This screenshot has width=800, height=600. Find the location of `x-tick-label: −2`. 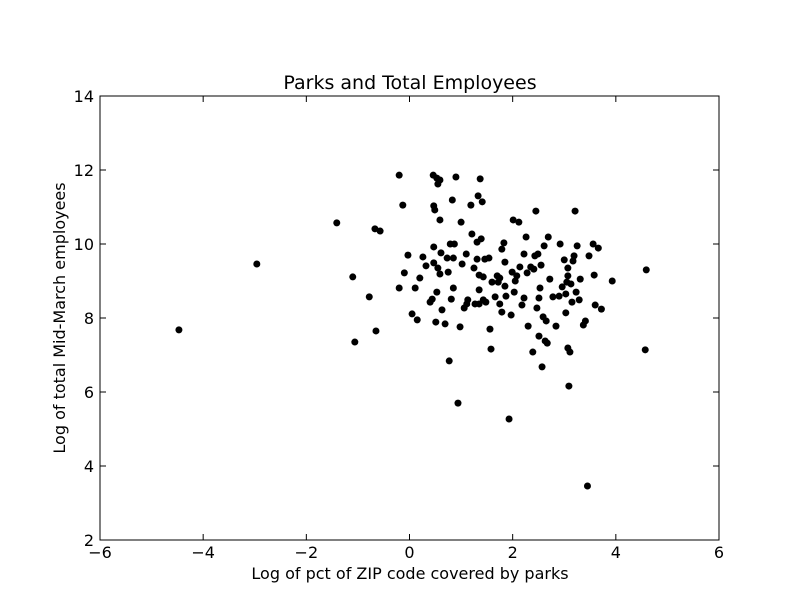

x-tick-label: −2 is located at coordinates (307, 552).